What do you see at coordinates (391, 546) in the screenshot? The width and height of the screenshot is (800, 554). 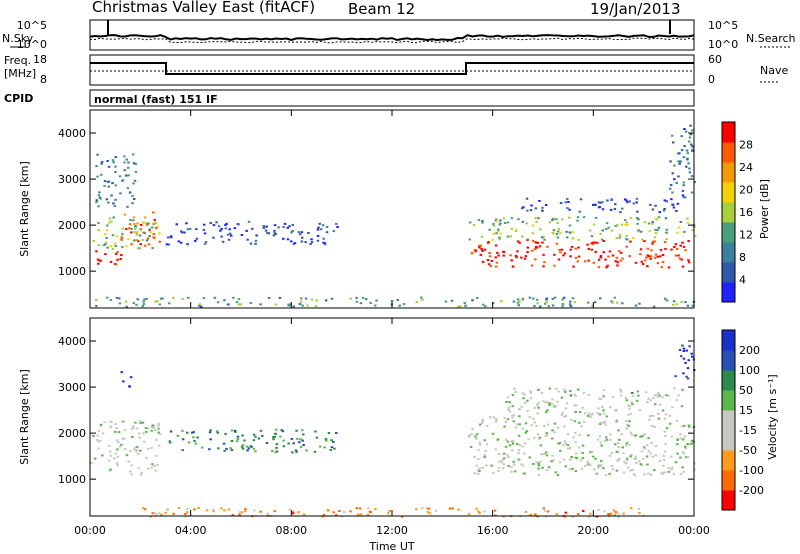 I see `x-axis-label: Time UT` at bounding box center [391, 546].